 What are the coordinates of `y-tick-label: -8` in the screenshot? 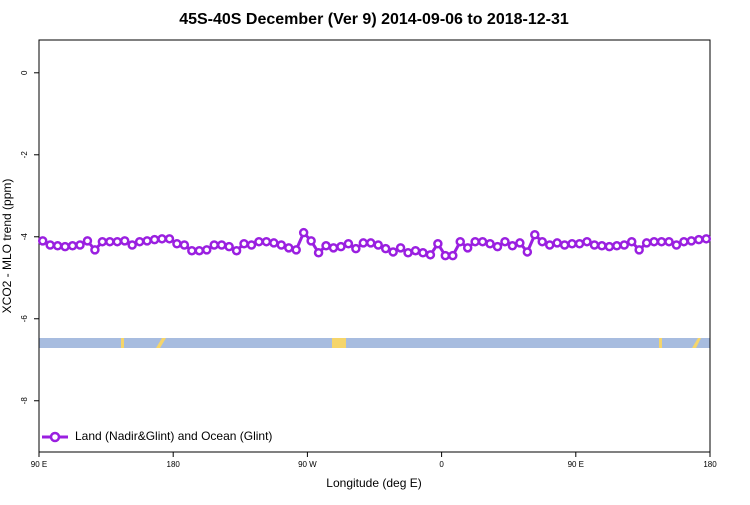 It's located at (24, 401).